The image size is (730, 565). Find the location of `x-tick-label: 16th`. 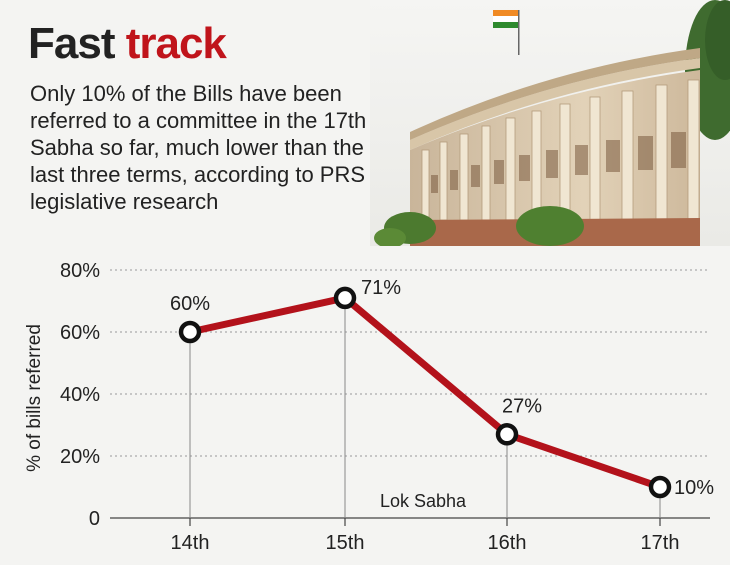

x-tick-label: 16th is located at coordinates (507, 543).